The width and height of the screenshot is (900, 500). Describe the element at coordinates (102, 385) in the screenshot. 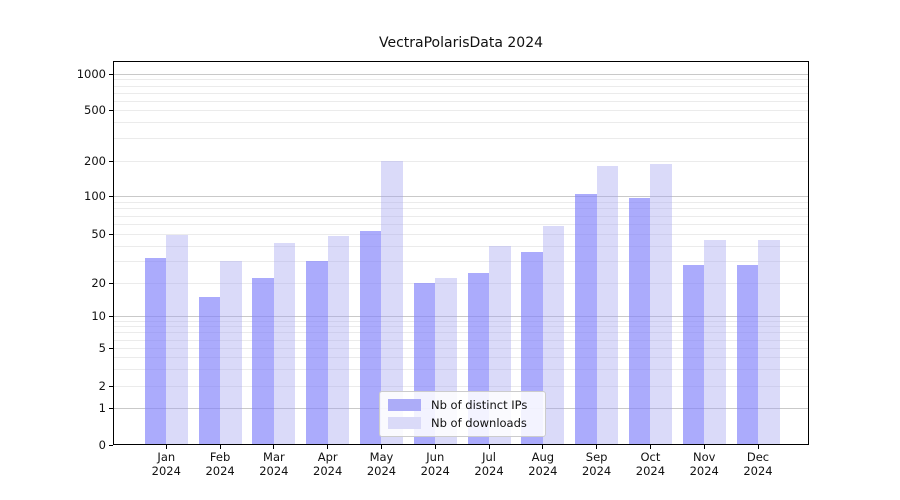

I see `y-tick-label-2: 2` at that location.